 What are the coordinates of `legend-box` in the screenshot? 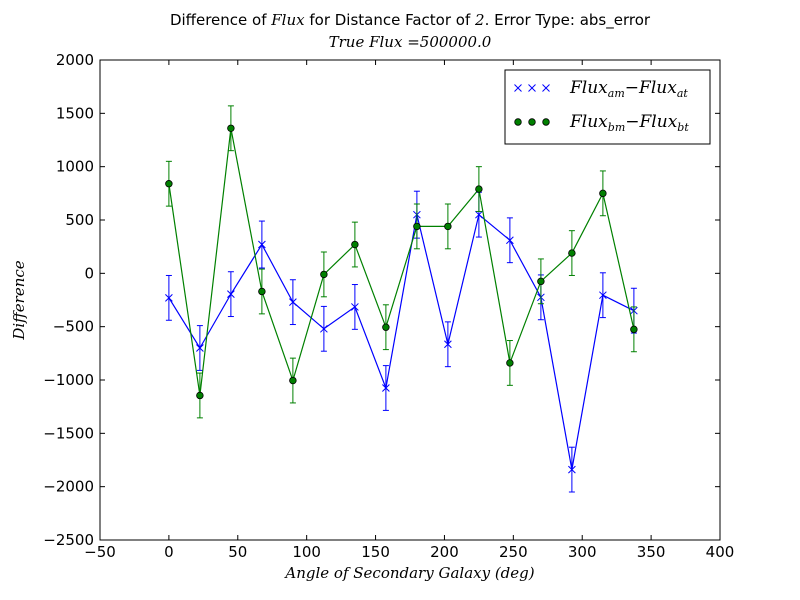 It's located at (607, 107).